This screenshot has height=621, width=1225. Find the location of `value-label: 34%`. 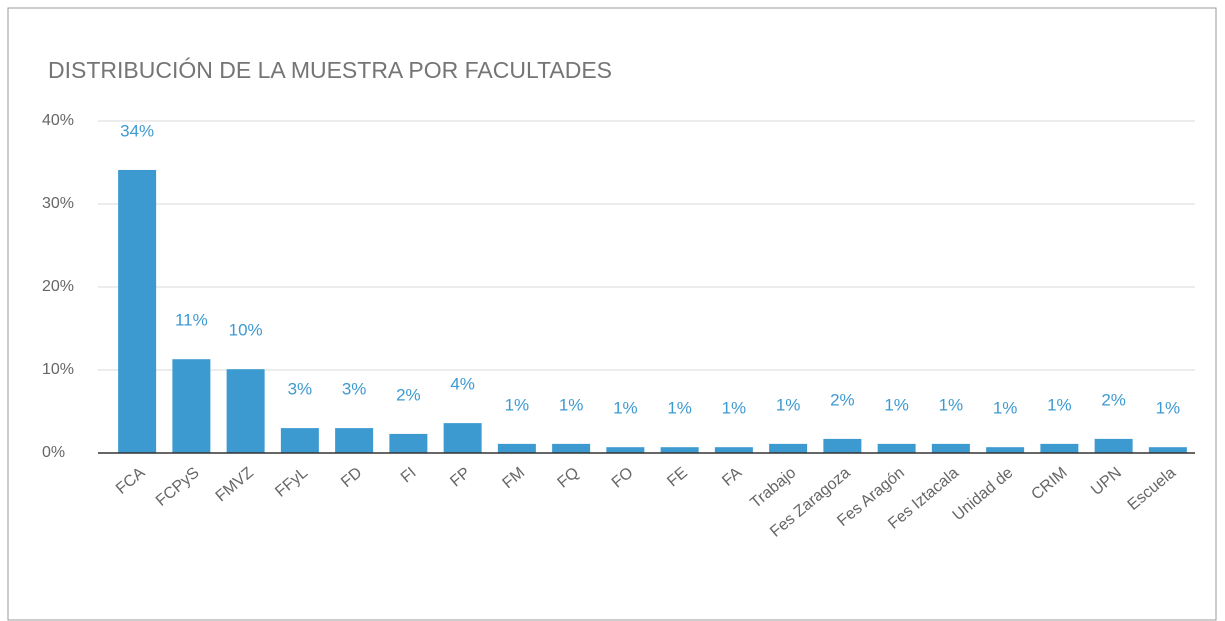

value-label: 34% is located at coordinates (137, 130).